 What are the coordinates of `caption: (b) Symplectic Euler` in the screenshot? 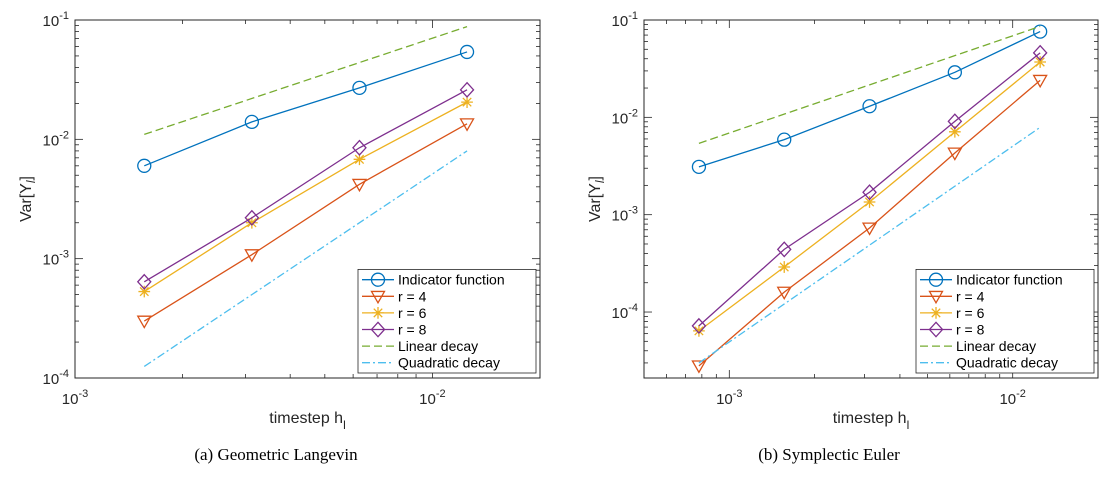 It's located at (829, 454).